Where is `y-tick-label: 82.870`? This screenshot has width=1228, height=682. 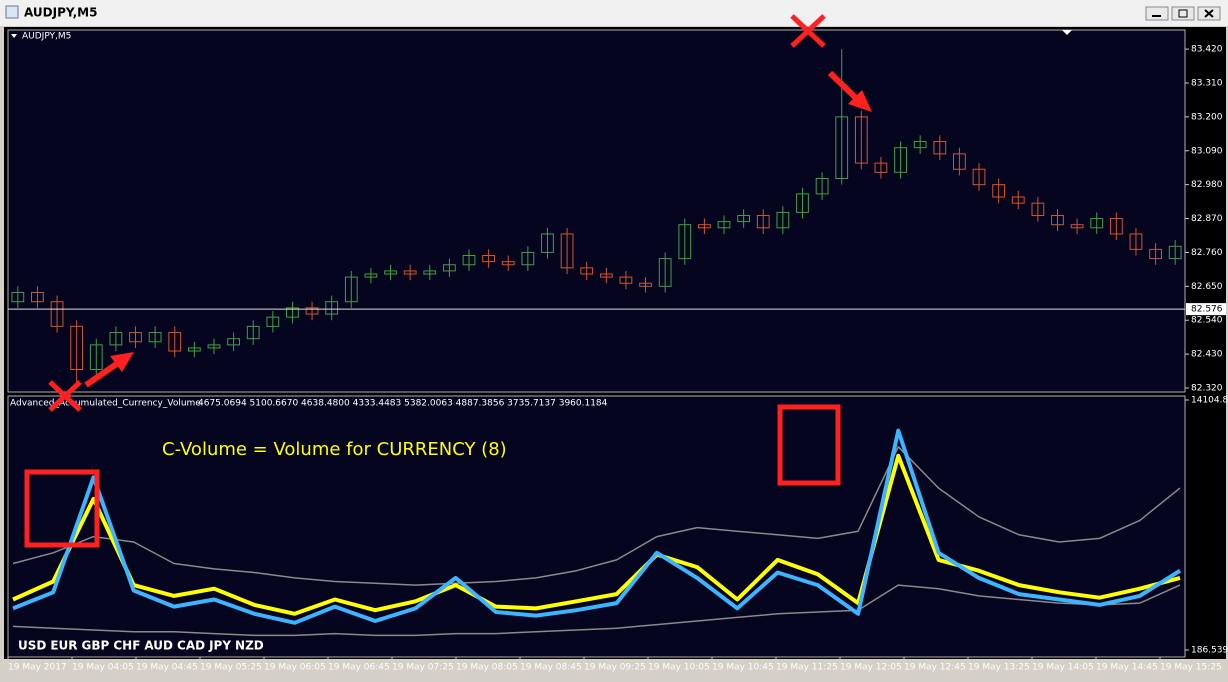
y-tick-label: 82.870 is located at coordinates (1207, 219).